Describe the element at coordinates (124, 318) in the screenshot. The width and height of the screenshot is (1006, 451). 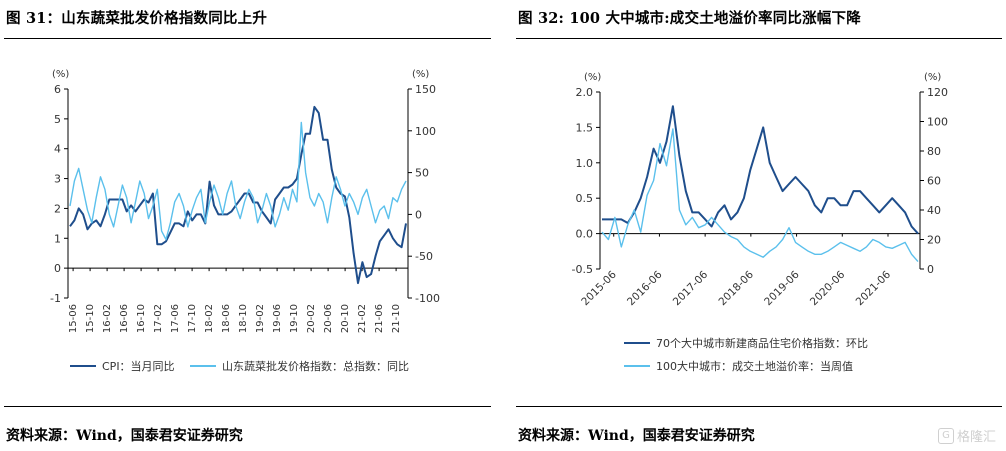
I see `x-tick-label: 16-06` at that location.